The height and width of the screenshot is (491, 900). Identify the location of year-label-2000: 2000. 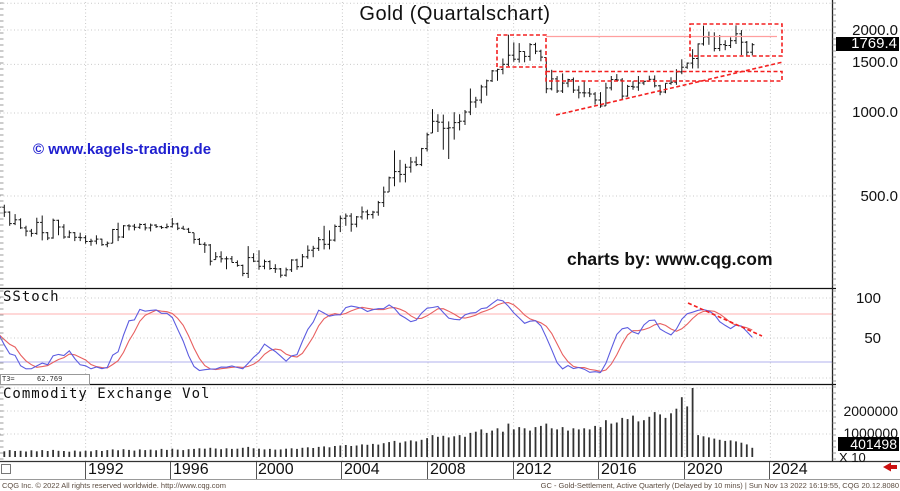
(276, 469).